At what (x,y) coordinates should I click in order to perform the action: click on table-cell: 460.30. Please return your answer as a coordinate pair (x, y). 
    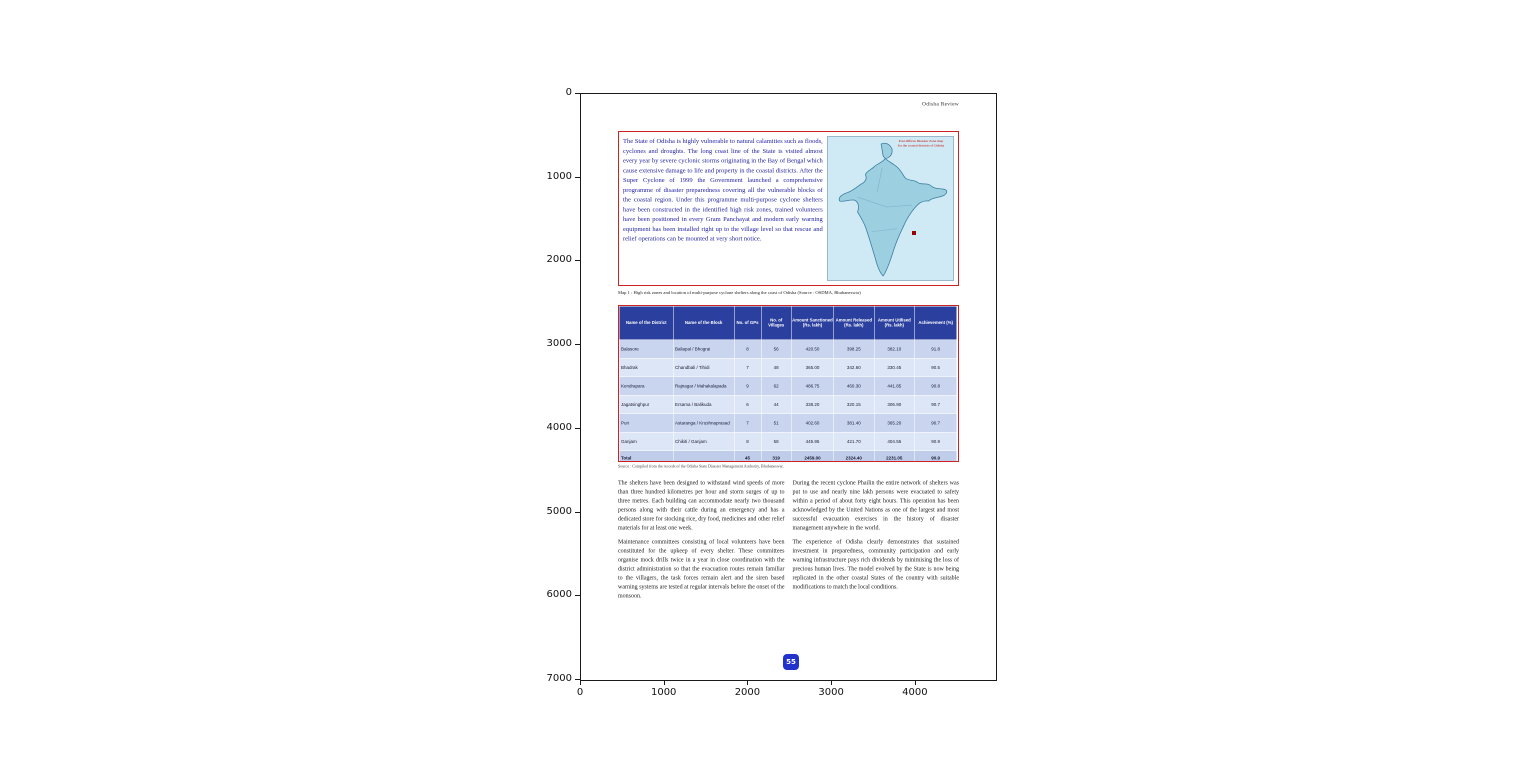
    Looking at the image, I should click on (854, 386).